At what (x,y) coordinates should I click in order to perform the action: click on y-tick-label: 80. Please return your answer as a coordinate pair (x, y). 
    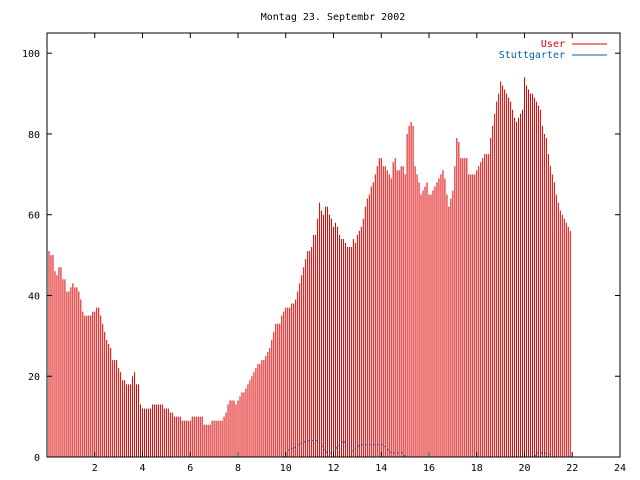
    Looking at the image, I should click on (34, 135).